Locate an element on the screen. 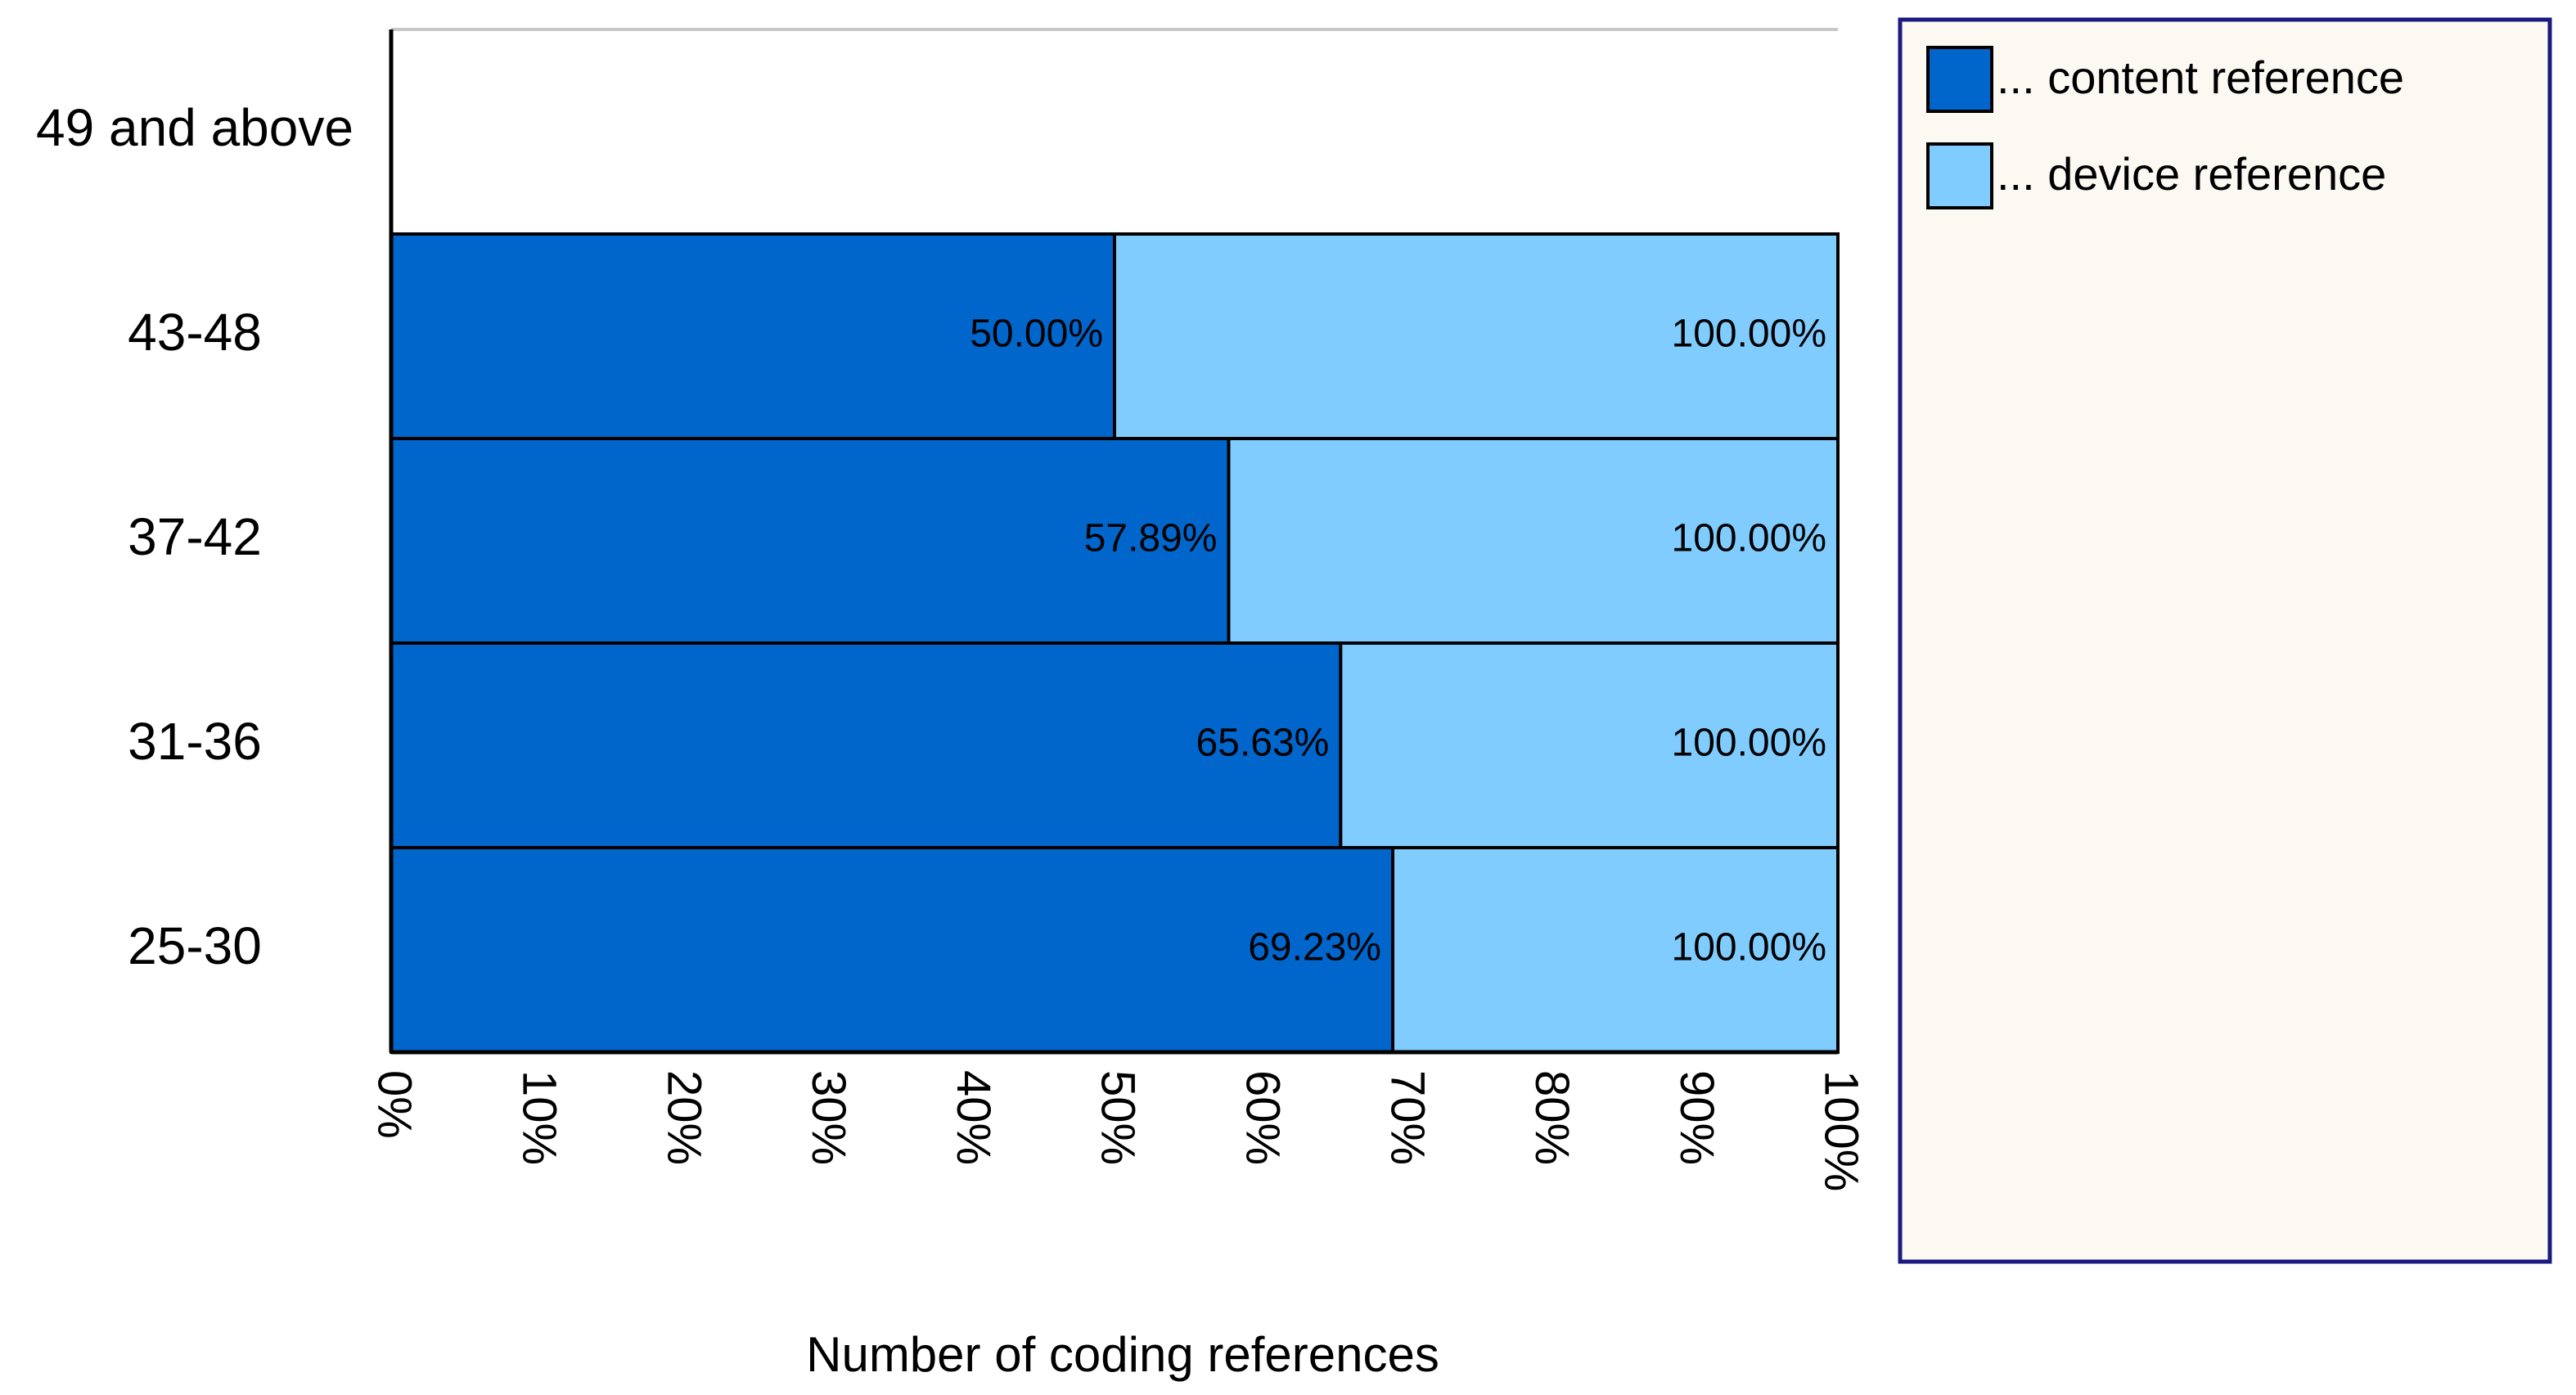  category-label: 37-42 is located at coordinates (195, 537).